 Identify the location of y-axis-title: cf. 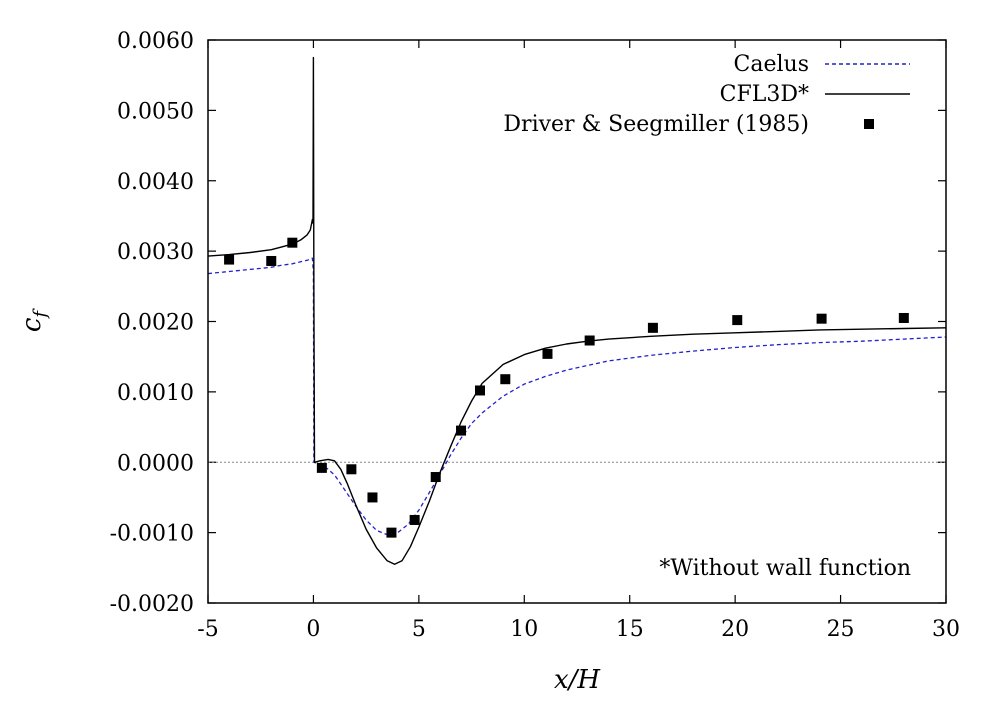
(34, 320).